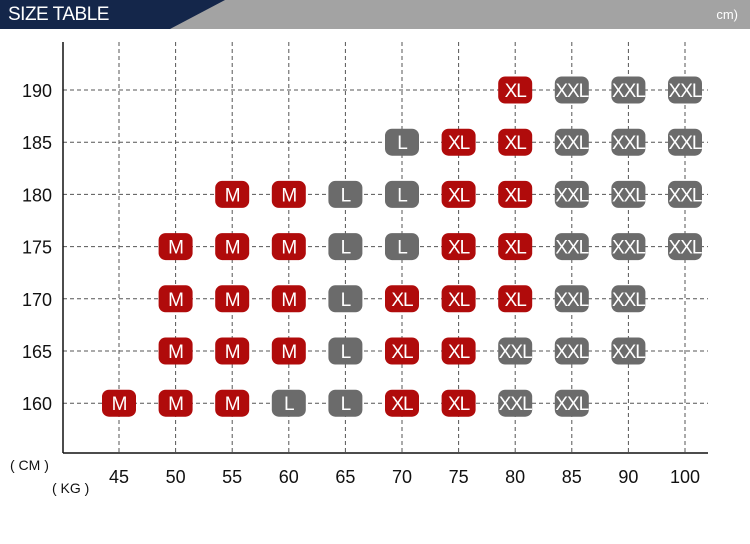 Image resolution: width=750 pixels, height=544 pixels. What do you see at coordinates (459, 477) in the screenshot?
I see `x-tick-label: 75` at bounding box center [459, 477].